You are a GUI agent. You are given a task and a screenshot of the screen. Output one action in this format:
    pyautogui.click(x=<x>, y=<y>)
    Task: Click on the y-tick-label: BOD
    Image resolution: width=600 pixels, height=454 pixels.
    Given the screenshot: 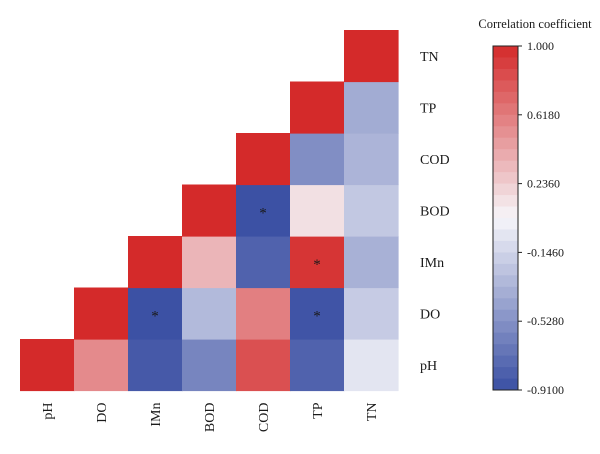 What is the action you would take?
    pyautogui.click(x=435, y=211)
    